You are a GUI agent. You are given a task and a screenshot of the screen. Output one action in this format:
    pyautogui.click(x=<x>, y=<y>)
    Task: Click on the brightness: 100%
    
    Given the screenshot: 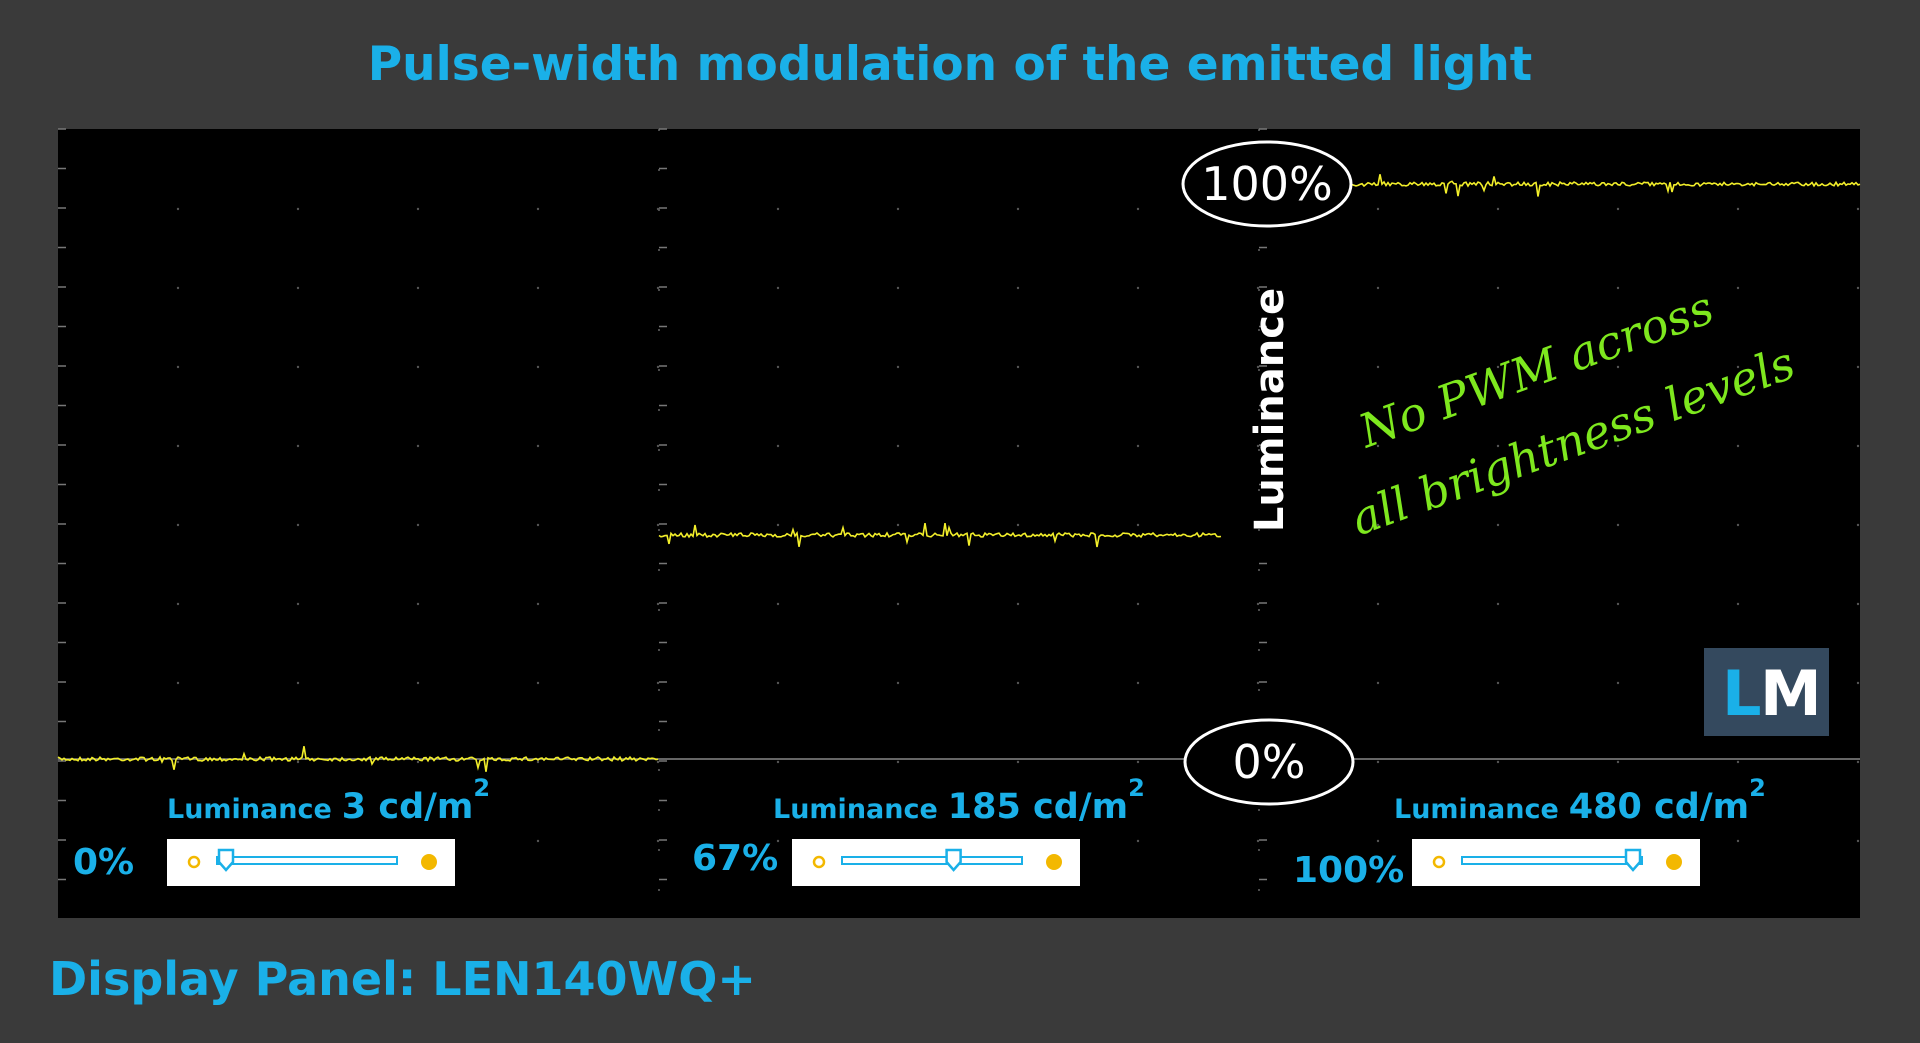 What is the action you would take?
    pyautogui.click(x=1348, y=870)
    